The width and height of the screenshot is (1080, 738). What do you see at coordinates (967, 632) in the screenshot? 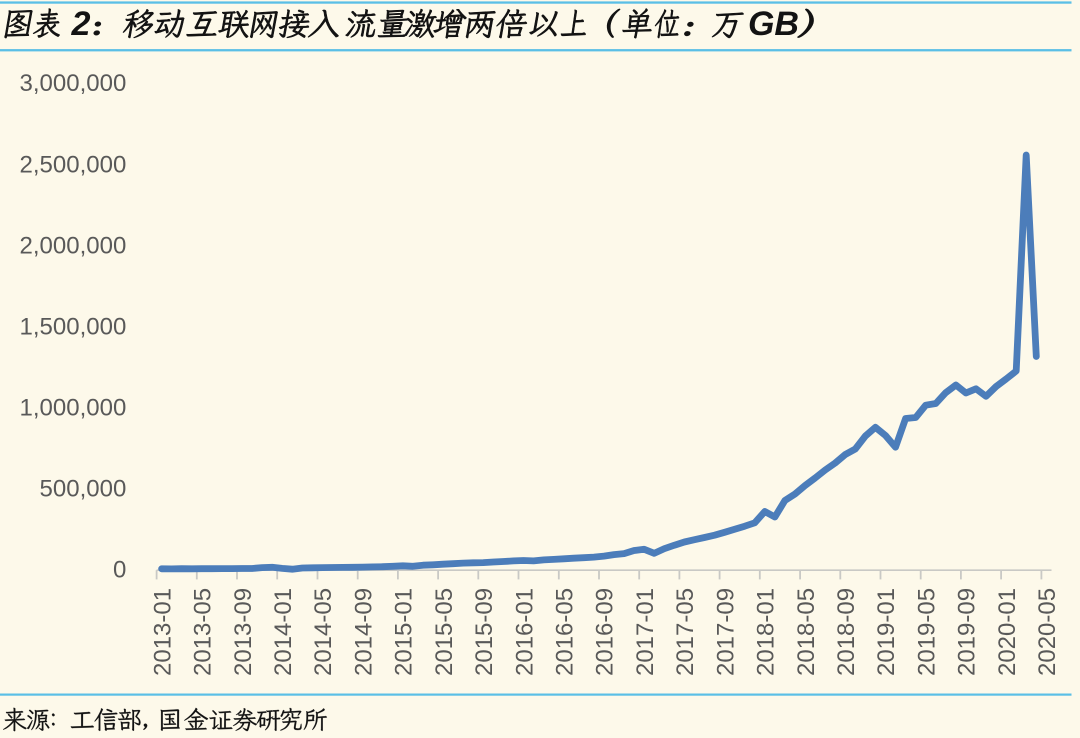
I see `svg-text: 2019-09` at bounding box center [967, 632].